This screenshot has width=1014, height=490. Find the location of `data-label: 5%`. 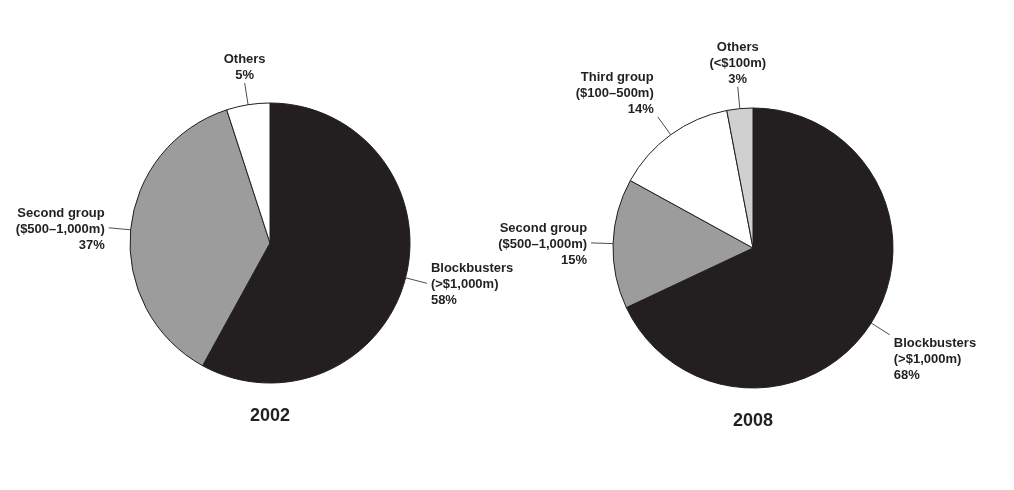

data-label: 5% is located at coordinates (245, 74).